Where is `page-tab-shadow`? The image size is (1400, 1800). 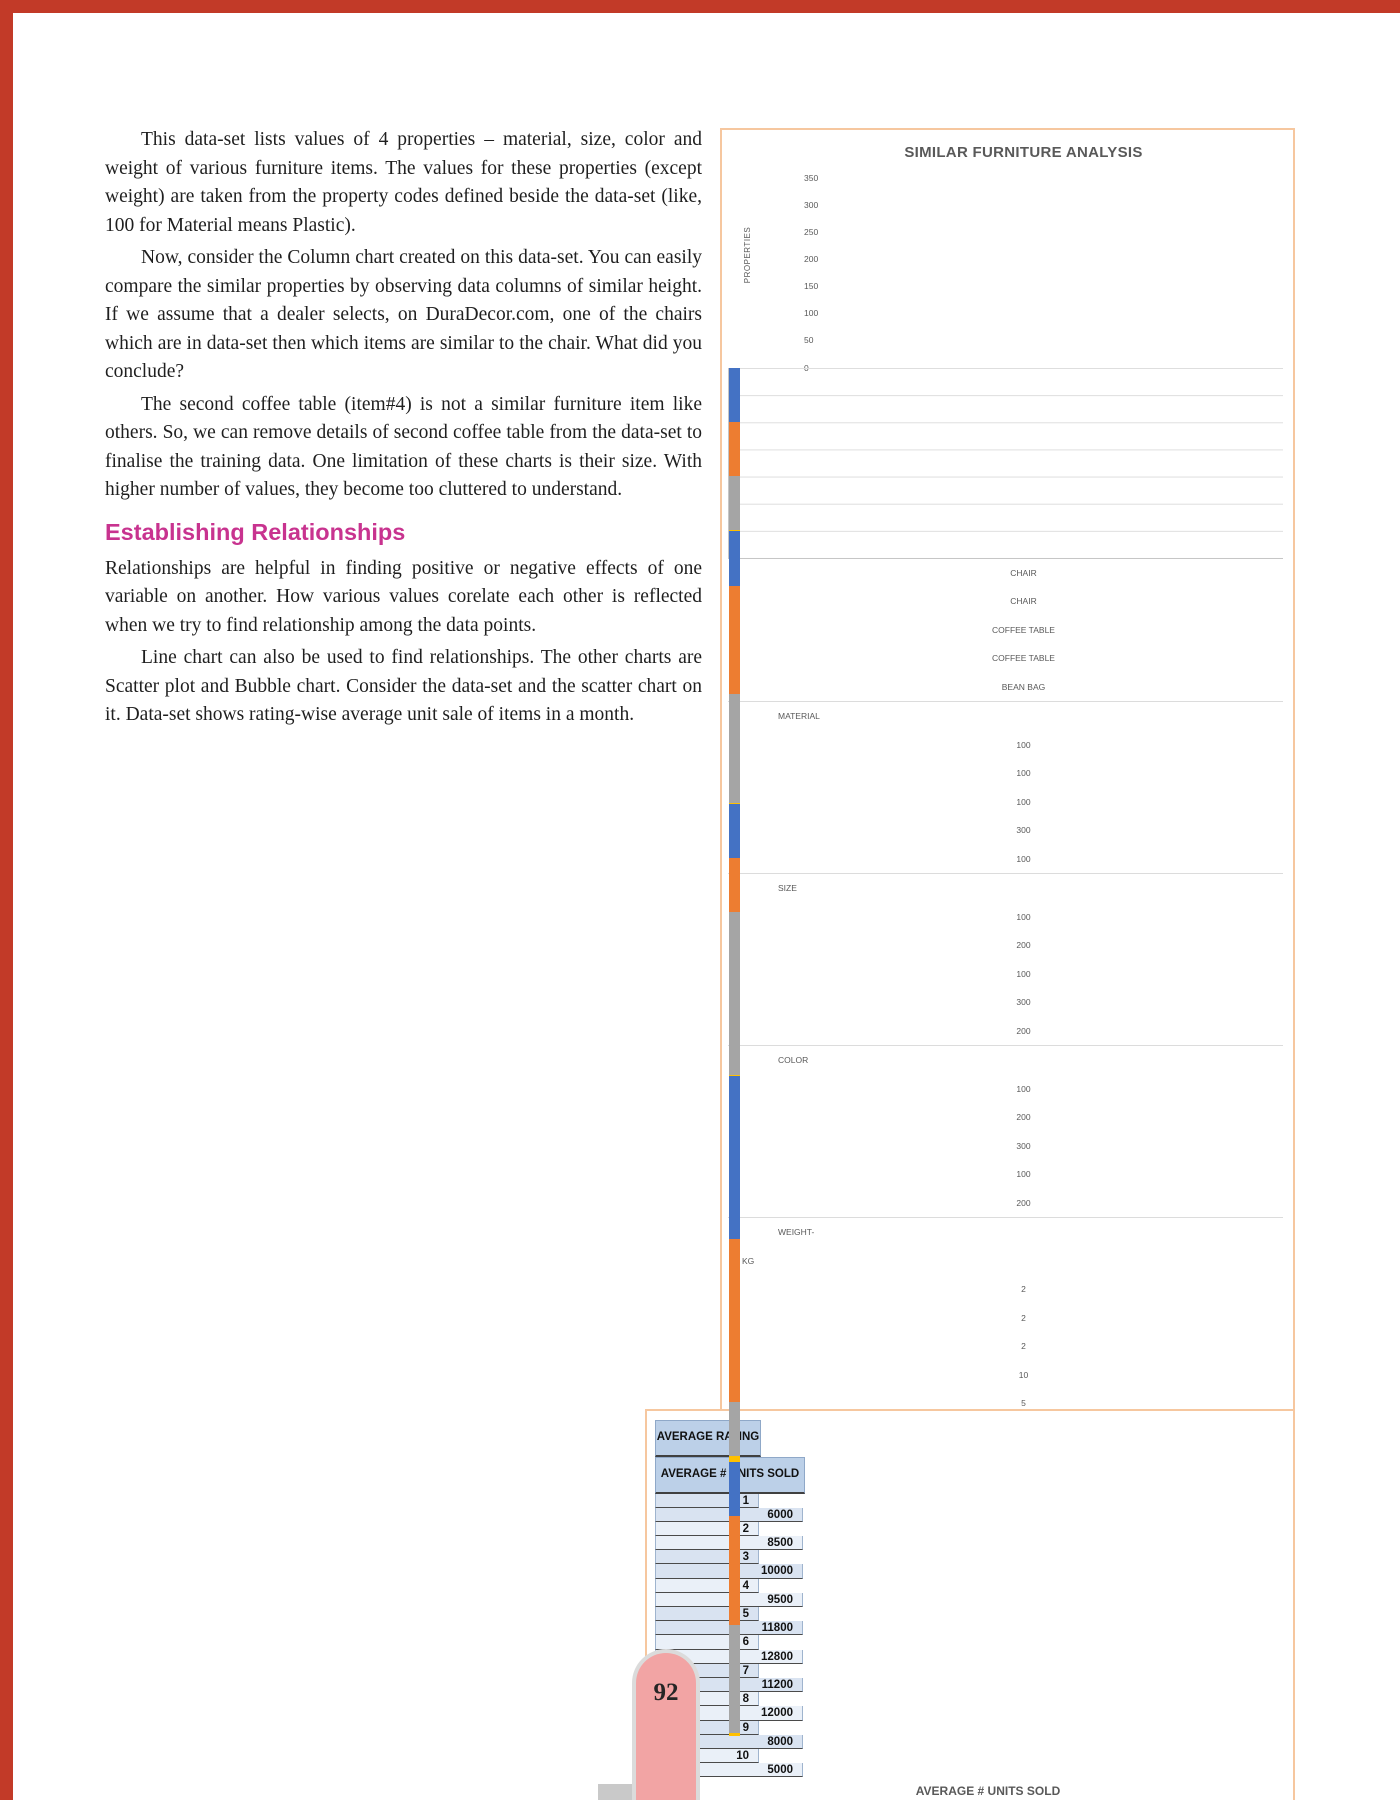 page-tab-shadow is located at coordinates (620, 1792).